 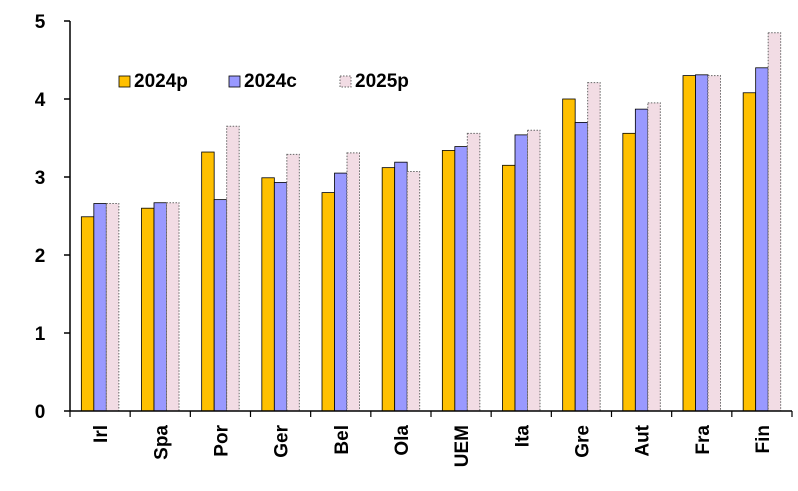 What do you see at coordinates (40, 22) in the screenshot?
I see `y-tick-label: 5` at bounding box center [40, 22].